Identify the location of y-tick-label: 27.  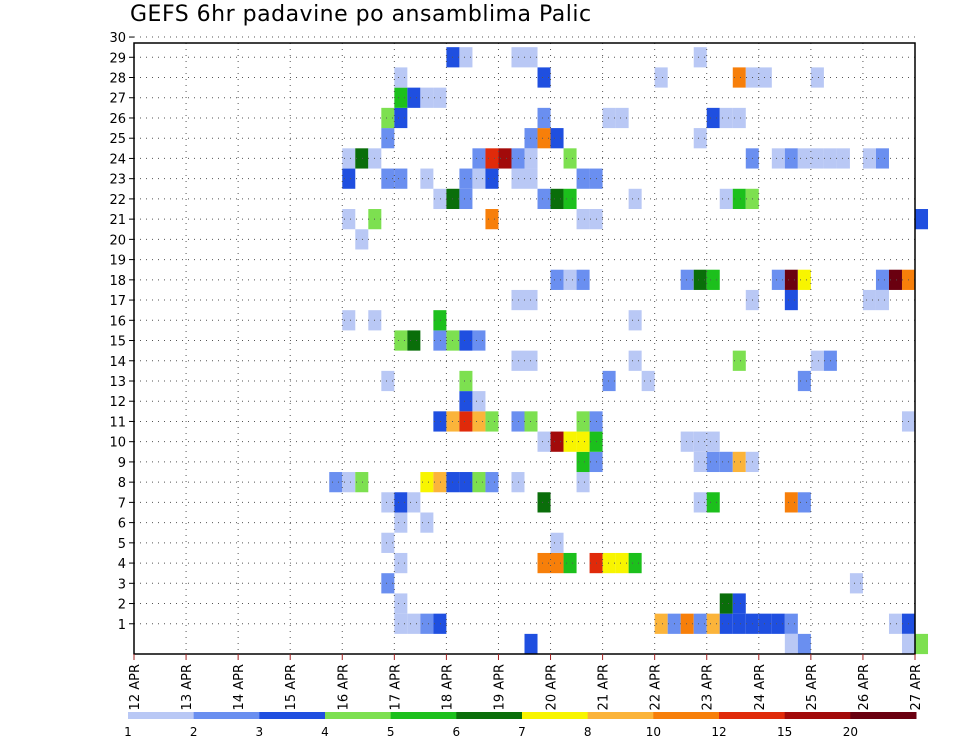
(117, 99).